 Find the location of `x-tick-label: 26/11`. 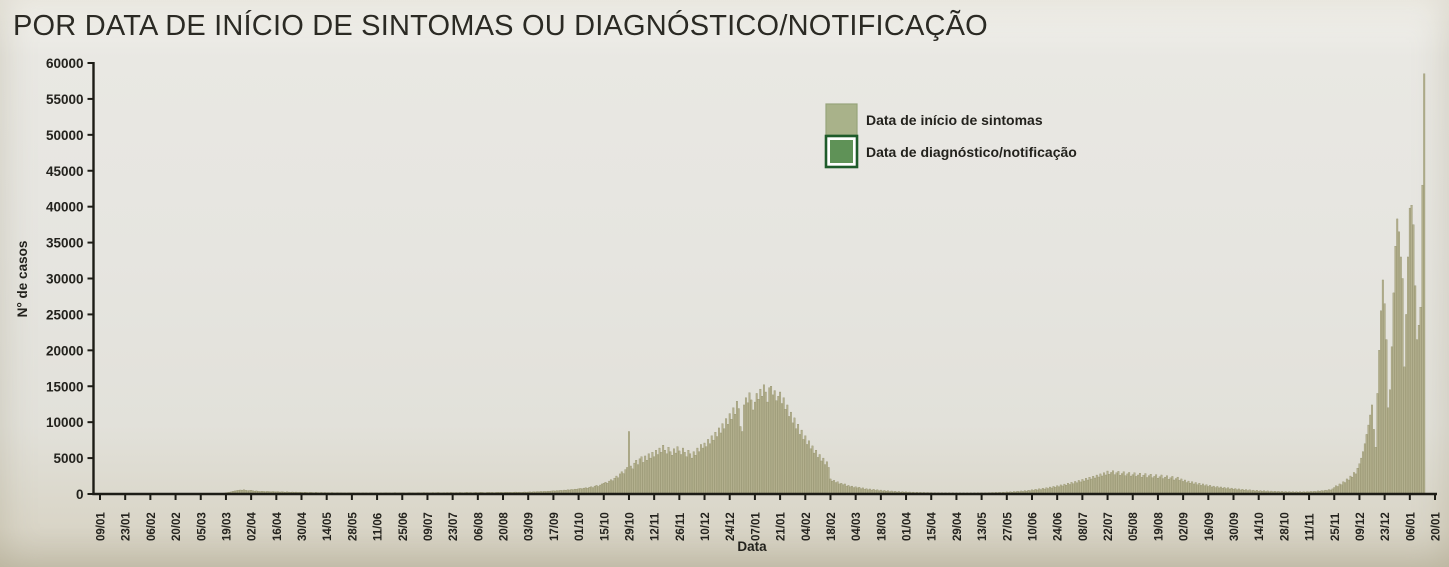

x-tick-label: 26/11 is located at coordinates (681, 526).